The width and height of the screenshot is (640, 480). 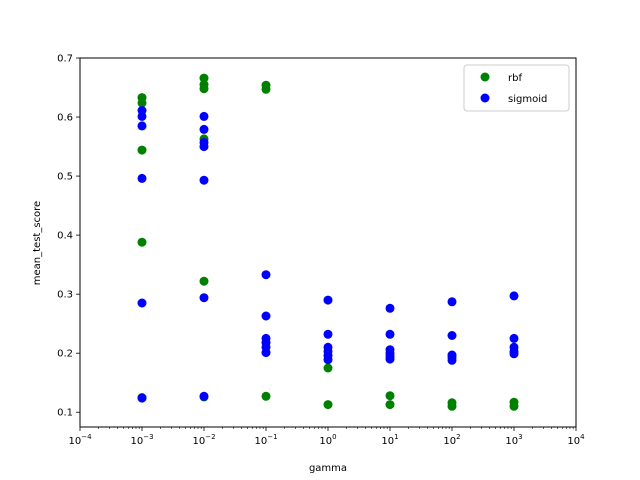 What do you see at coordinates (485, 77) in the screenshot?
I see `legend-marker-rbf` at bounding box center [485, 77].